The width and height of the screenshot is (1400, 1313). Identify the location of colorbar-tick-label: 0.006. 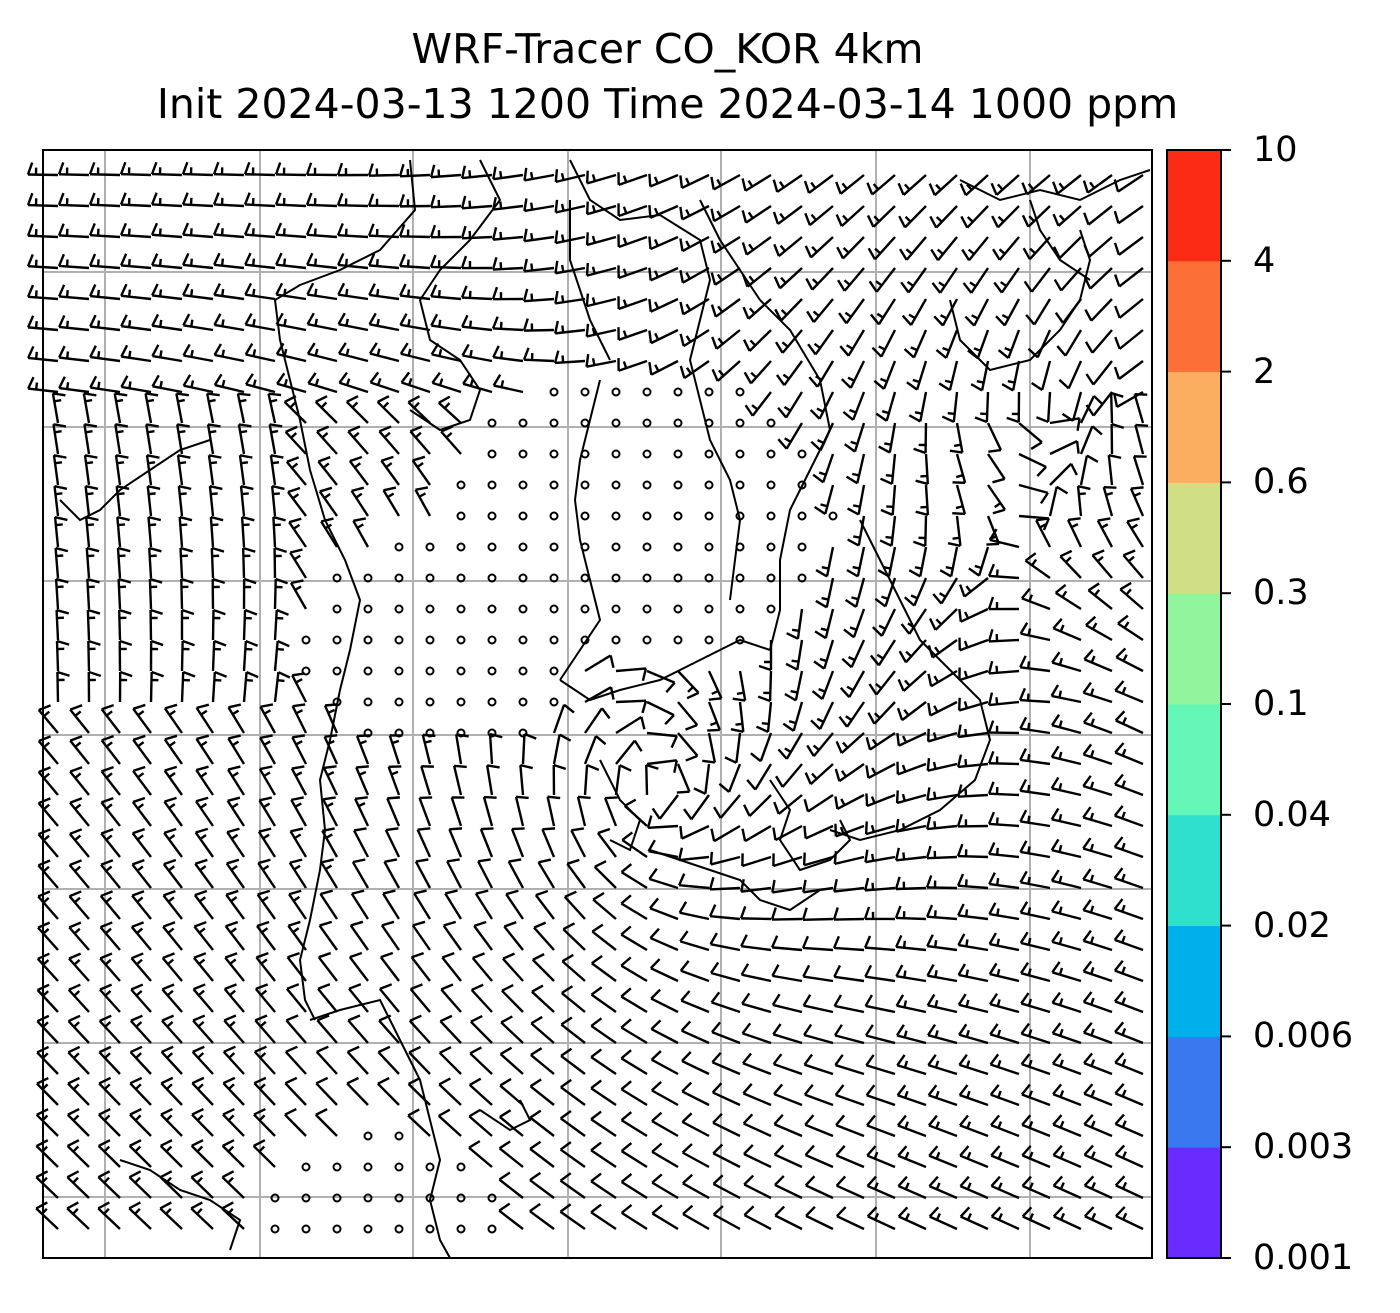
(1303, 1036).